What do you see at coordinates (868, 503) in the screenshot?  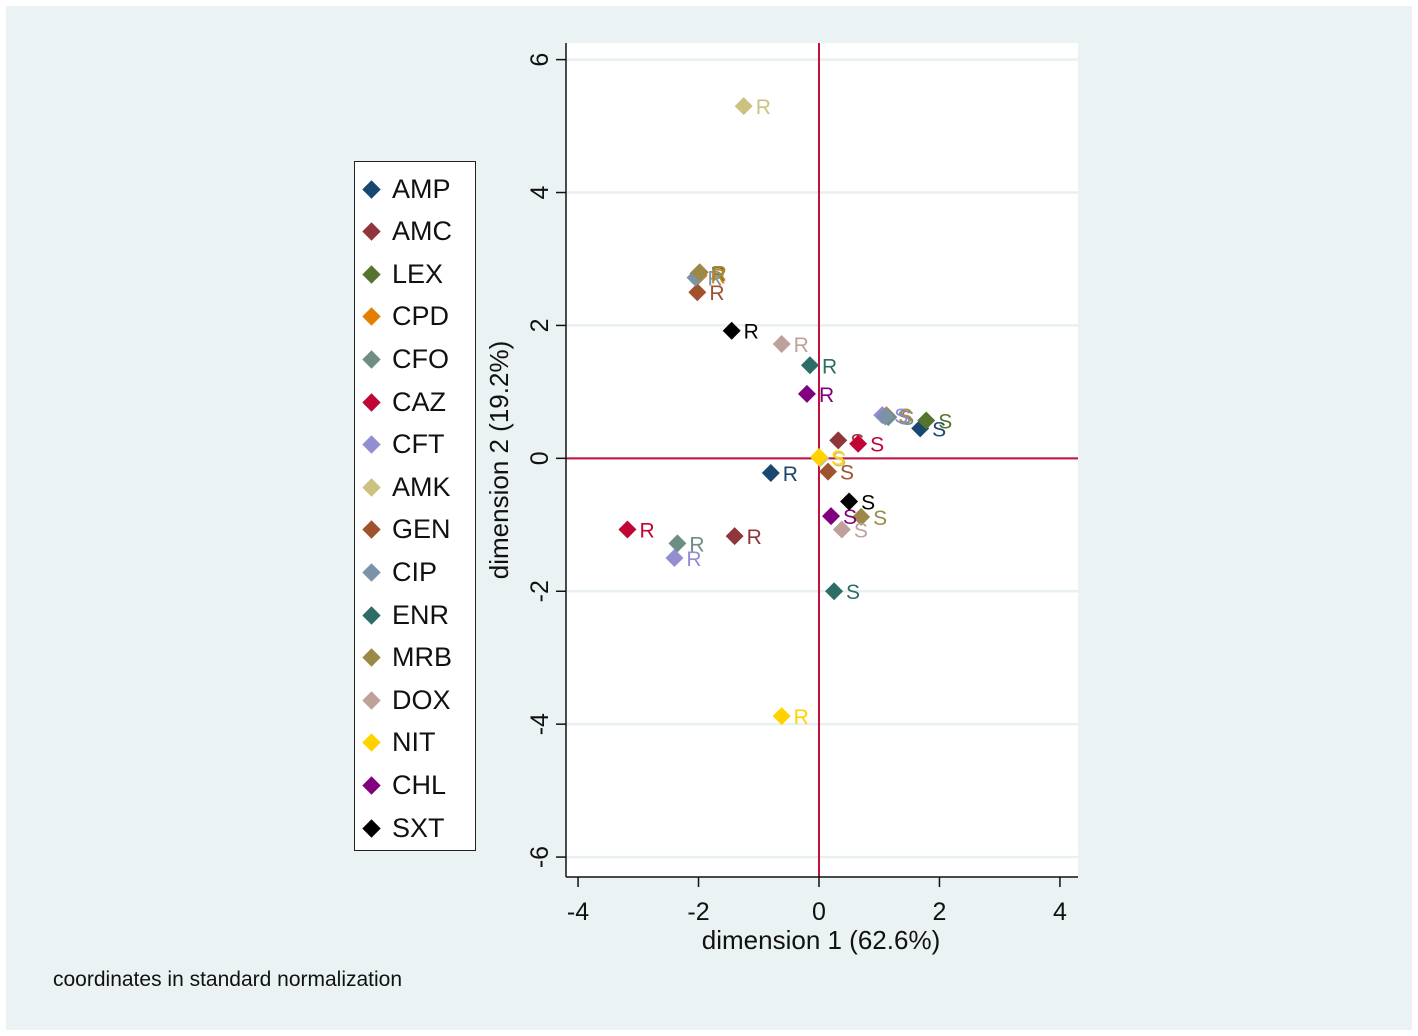 I see `point-label-sxt-s: S` at bounding box center [868, 503].